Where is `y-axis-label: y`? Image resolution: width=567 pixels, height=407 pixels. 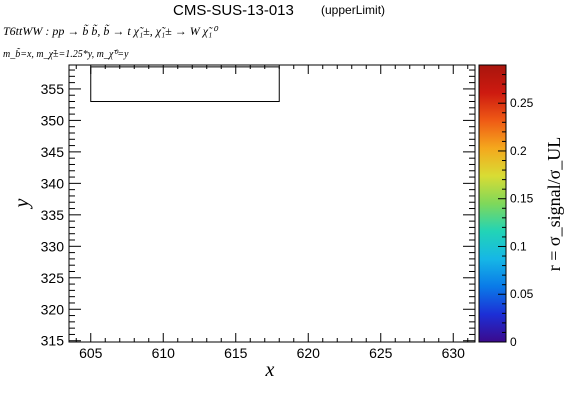 y-axis-label: y is located at coordinates (22, 203).